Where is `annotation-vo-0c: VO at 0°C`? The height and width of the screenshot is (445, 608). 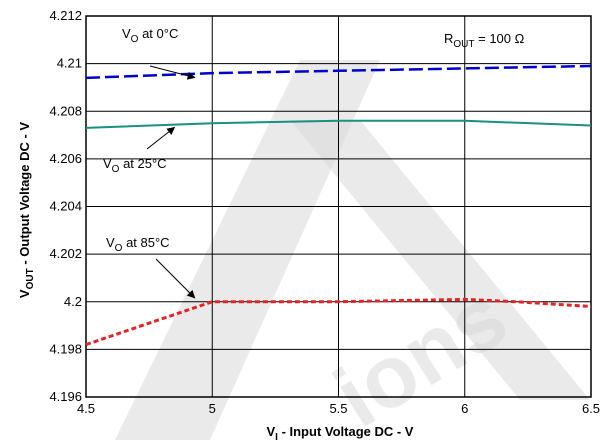 annotation-vo-0c: VO at 0°C is located at coordinates (150, 35).